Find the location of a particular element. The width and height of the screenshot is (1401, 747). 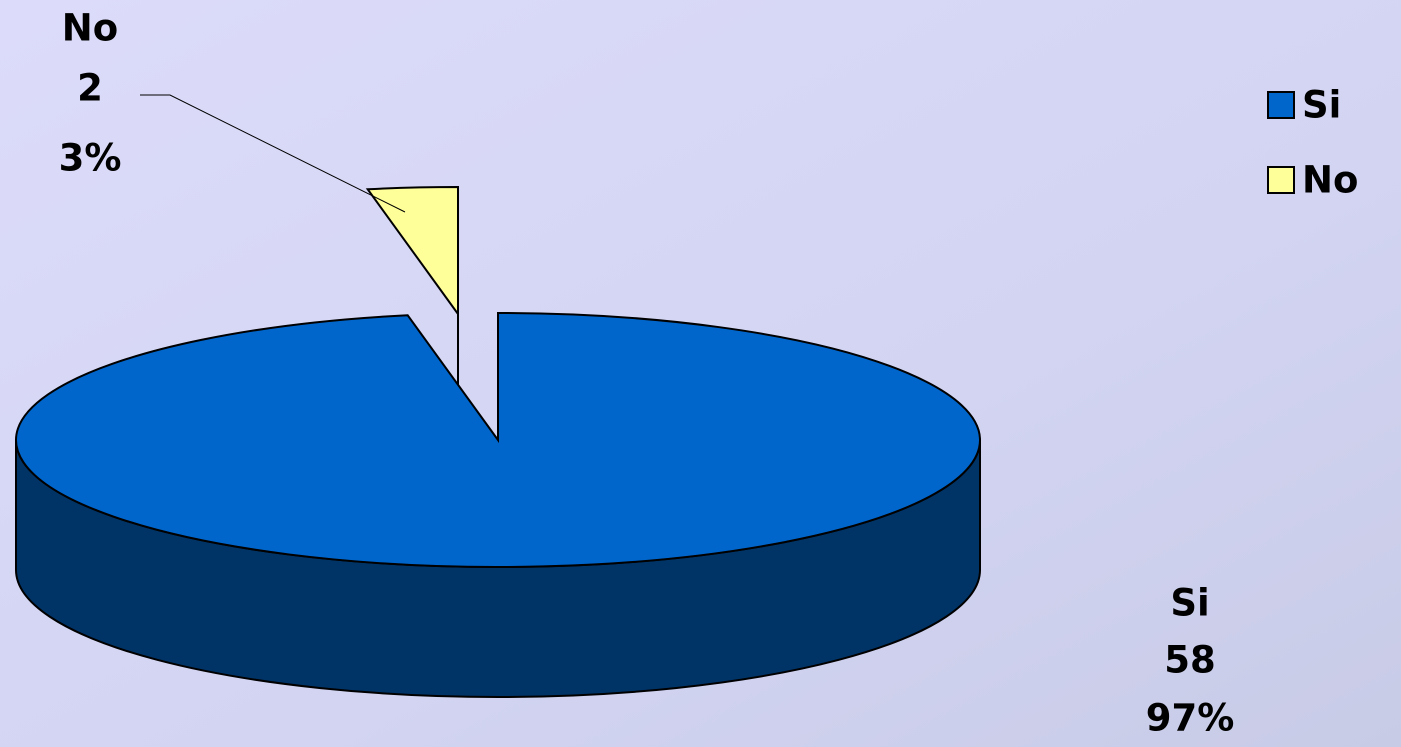

data-label-category: No is located at coordinates (90, 28).